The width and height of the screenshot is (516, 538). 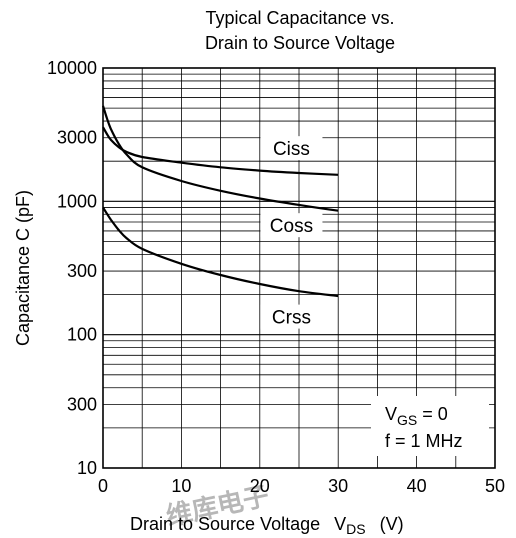 What do you see at coordinates (82, 335) in the screenshot?
I see `y-tick-label: 100` at bounding box center [82, 335].